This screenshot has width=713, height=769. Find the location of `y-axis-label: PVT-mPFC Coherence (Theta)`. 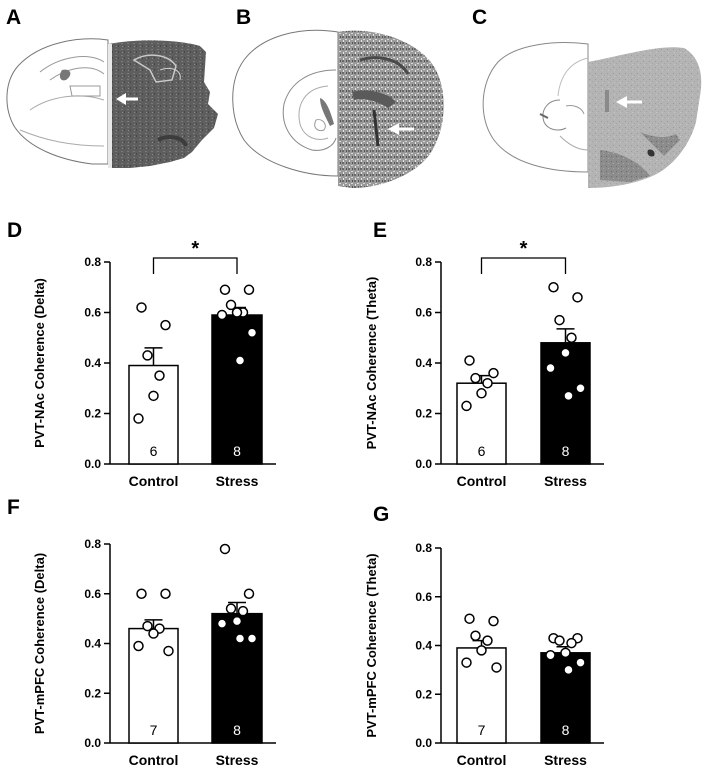

y-axis-label: PVT-mPFC Coherence (Theta) is located at coordinates (371, 645).